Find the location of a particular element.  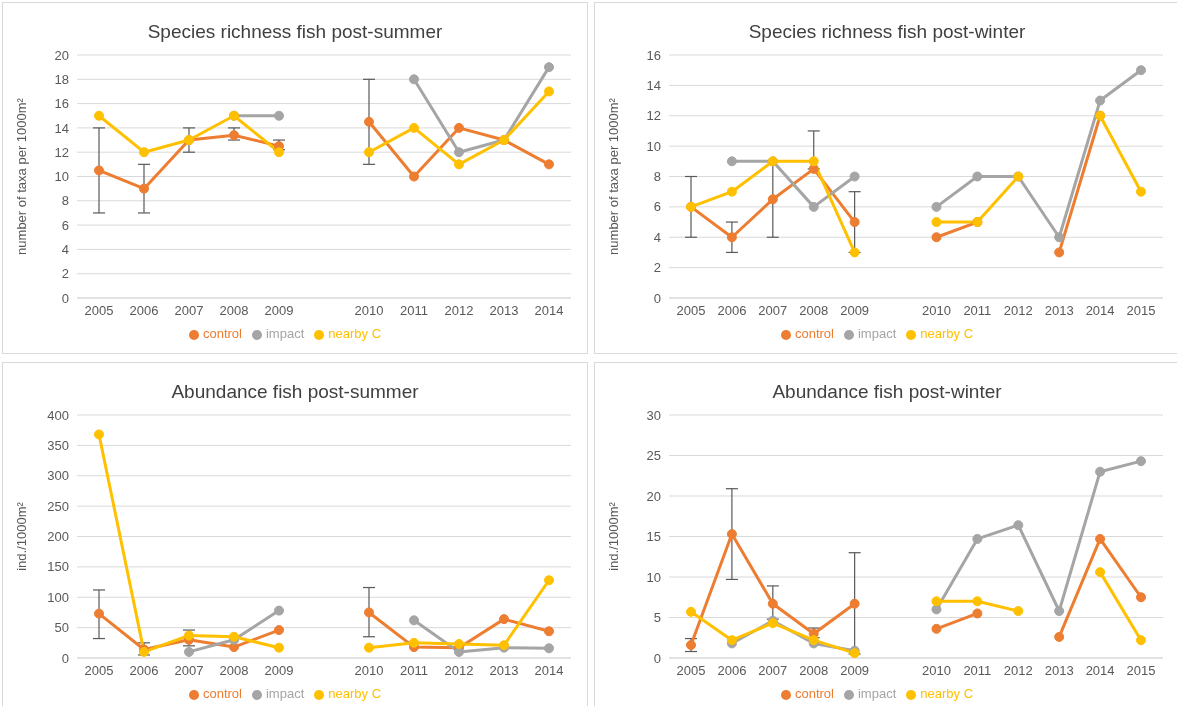

y-tick-label: 18 is located at coordinates (61, 79).